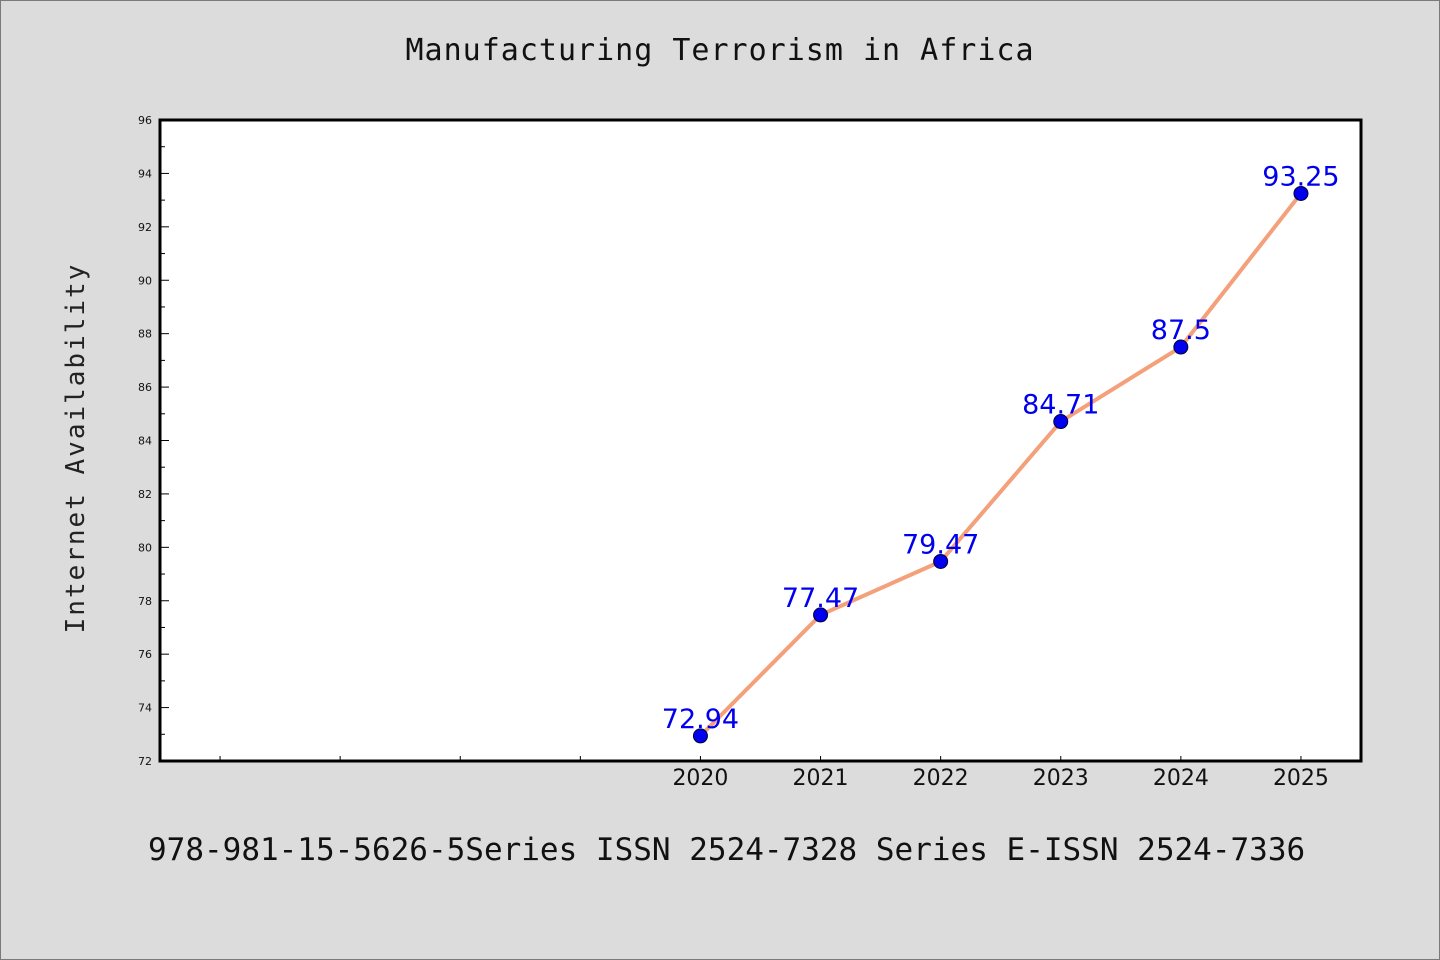  I want to click on data-point-label: 79.47, so click(940, 544).